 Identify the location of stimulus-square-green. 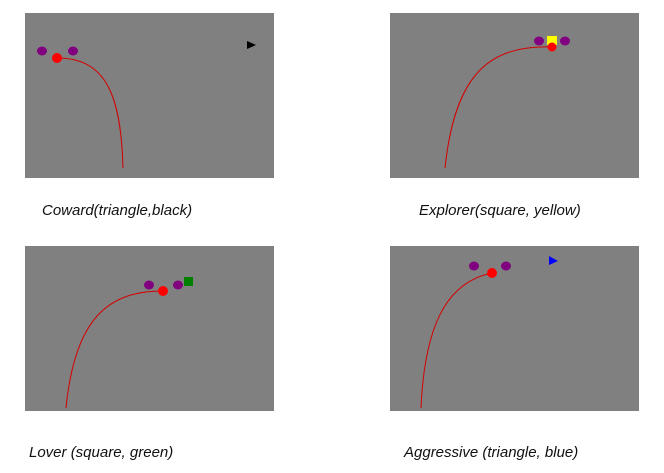
(188, 281).